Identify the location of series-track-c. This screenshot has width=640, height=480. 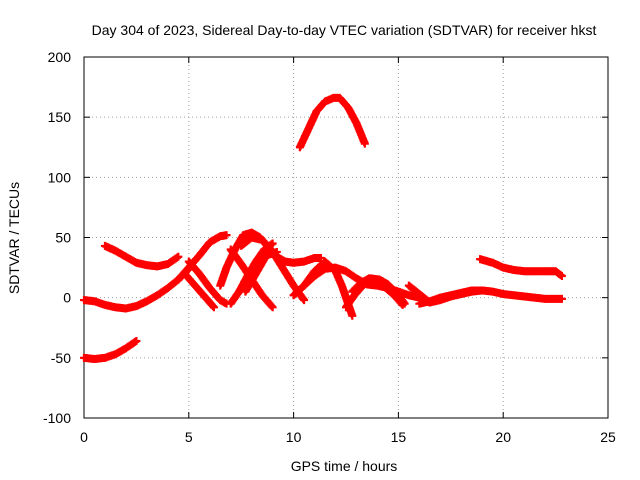
(141, 256).